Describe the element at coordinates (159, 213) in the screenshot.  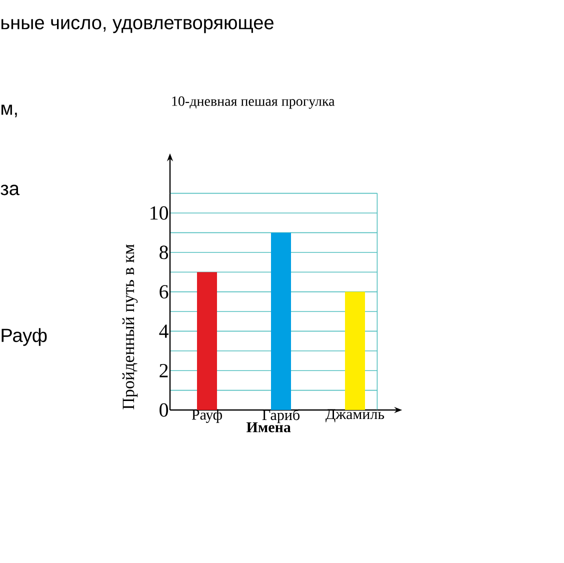
I see `y-tick-label: 10` at that location.